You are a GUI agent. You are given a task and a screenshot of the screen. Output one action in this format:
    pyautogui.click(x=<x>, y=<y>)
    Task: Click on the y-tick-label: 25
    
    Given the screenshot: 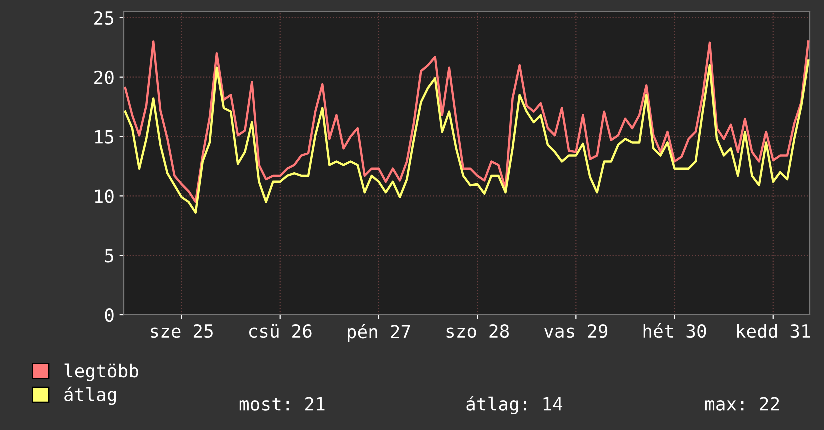 What is the action you would take?
    pyautogui.click(x=104, y=18)
    